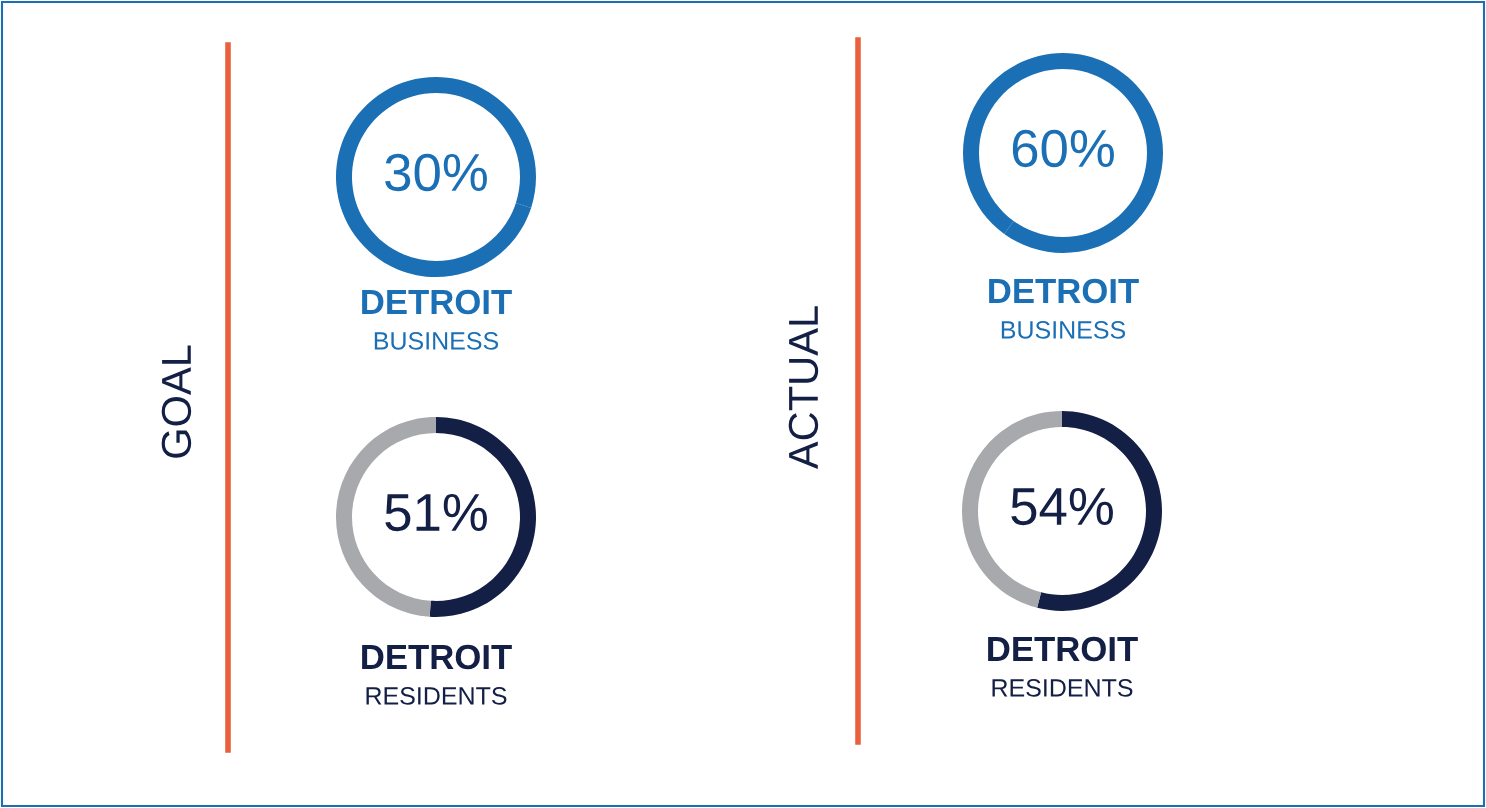 The width and height of the screenshot is (1486, 808). What do you see at coordinates (436, 513) in the screenshot?
I see `data-label: 51%` at bounding box center [436, 513].